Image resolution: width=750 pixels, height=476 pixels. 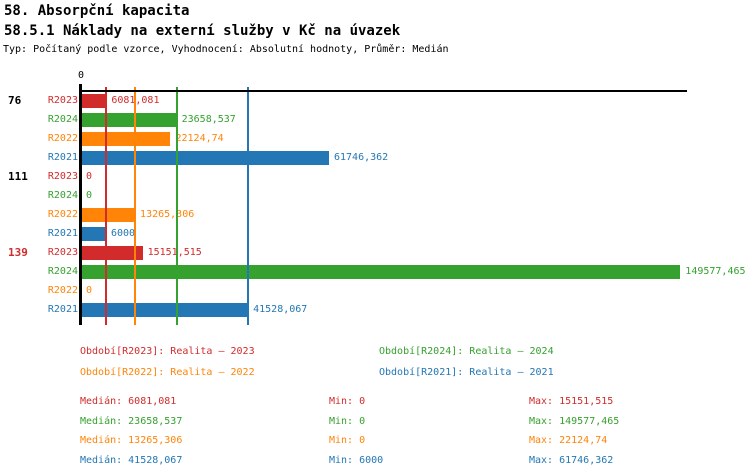 I want to click on stat-max: Max: 61746,362, so click(x=571, y=460).